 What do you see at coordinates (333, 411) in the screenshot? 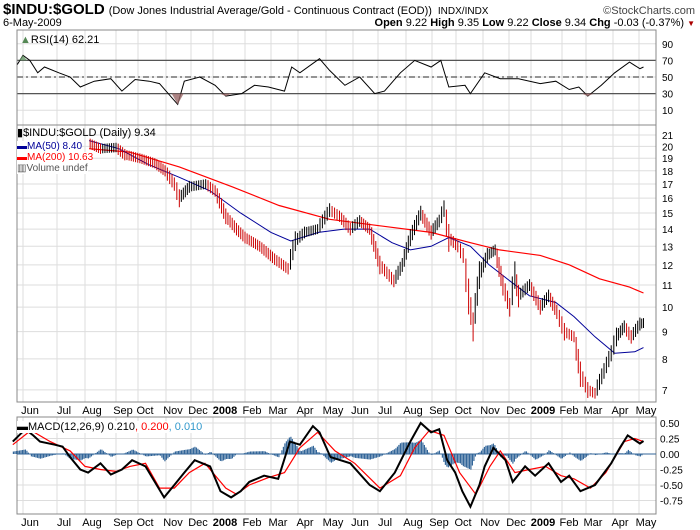
I see `x-axis-label-top: May` at bounding box center [333, 411].